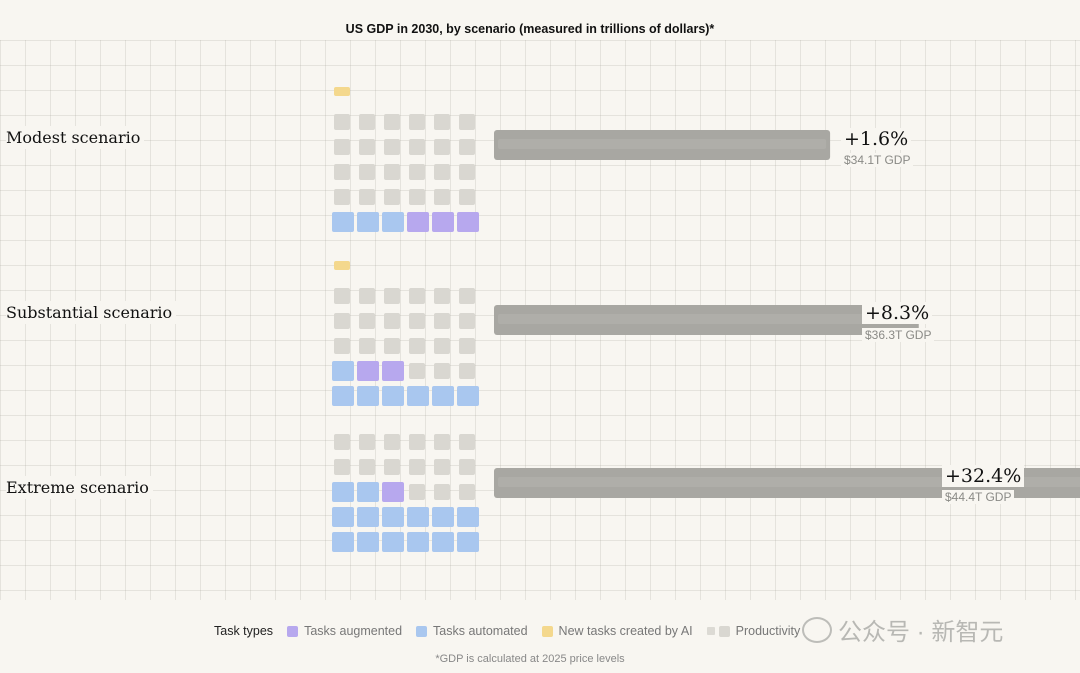 This screenshot has width=1080, height=673. Describe the element at coordinates (353, 631) in the screenshot. I see `legend-label-augmented: Tasks augmented` at that location.